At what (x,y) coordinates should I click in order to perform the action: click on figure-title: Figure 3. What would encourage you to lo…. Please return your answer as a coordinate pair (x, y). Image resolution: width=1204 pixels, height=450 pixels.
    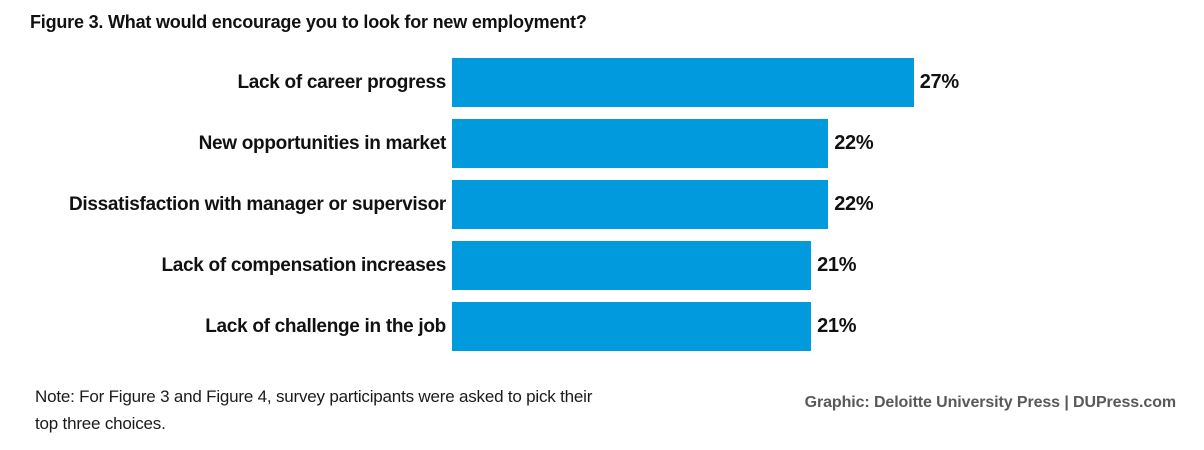
    Looking at the image, I should click on (308, 22).